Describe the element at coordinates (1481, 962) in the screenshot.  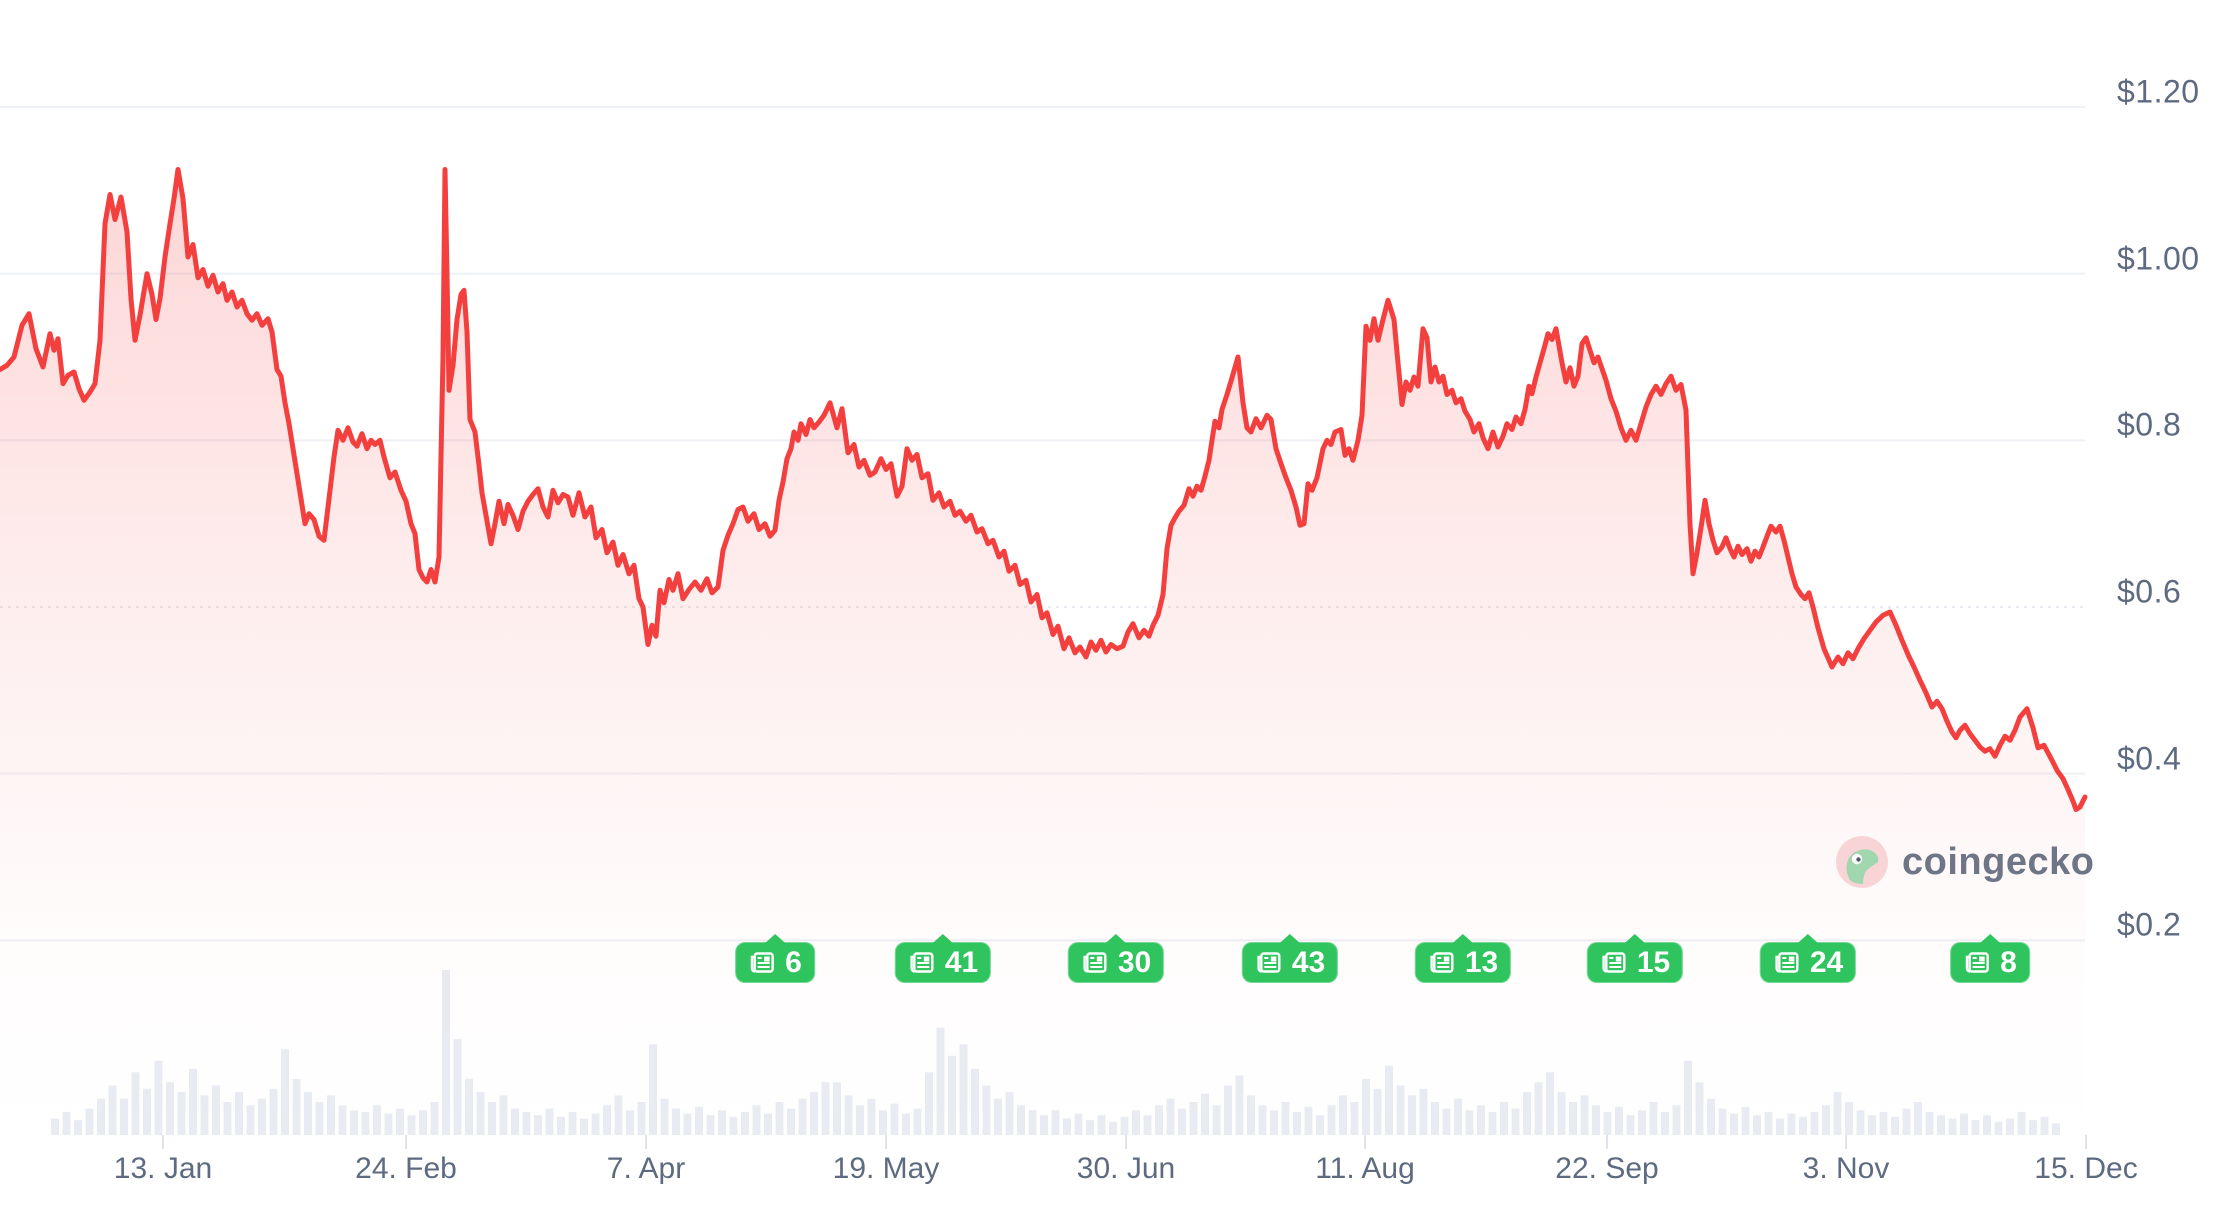
I see `news-count: 13` at that location.